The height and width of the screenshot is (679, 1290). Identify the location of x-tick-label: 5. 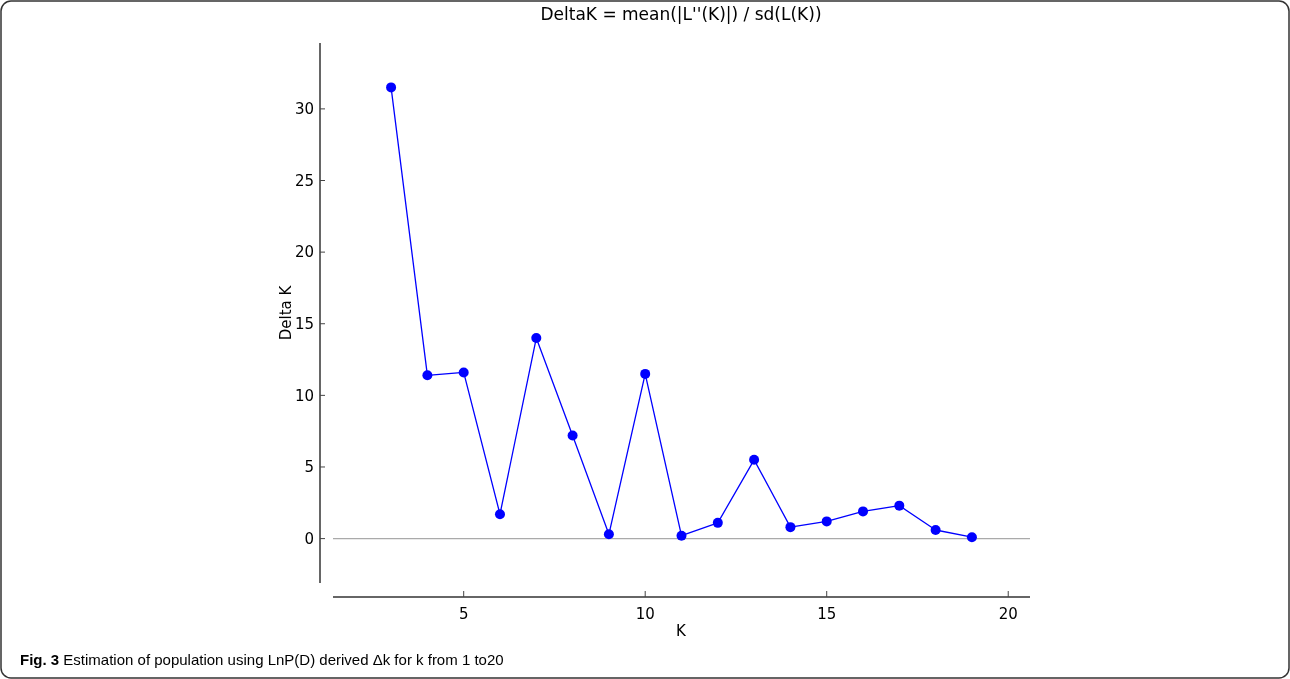
(463, 614).